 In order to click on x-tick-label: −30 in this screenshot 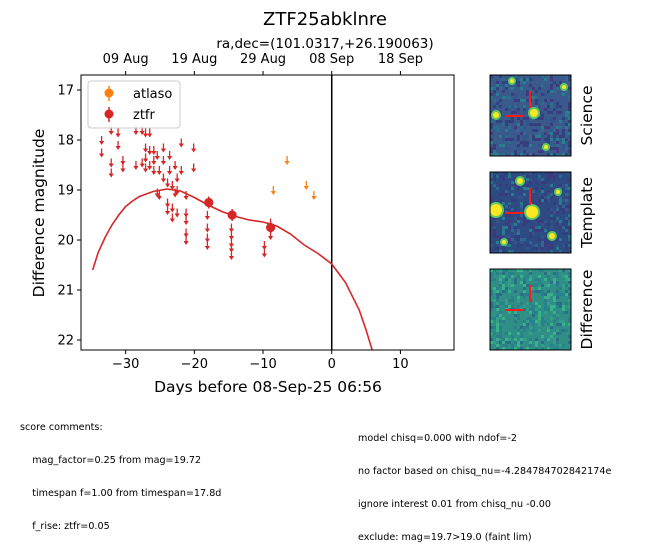, I will do `click(125, 364)`.